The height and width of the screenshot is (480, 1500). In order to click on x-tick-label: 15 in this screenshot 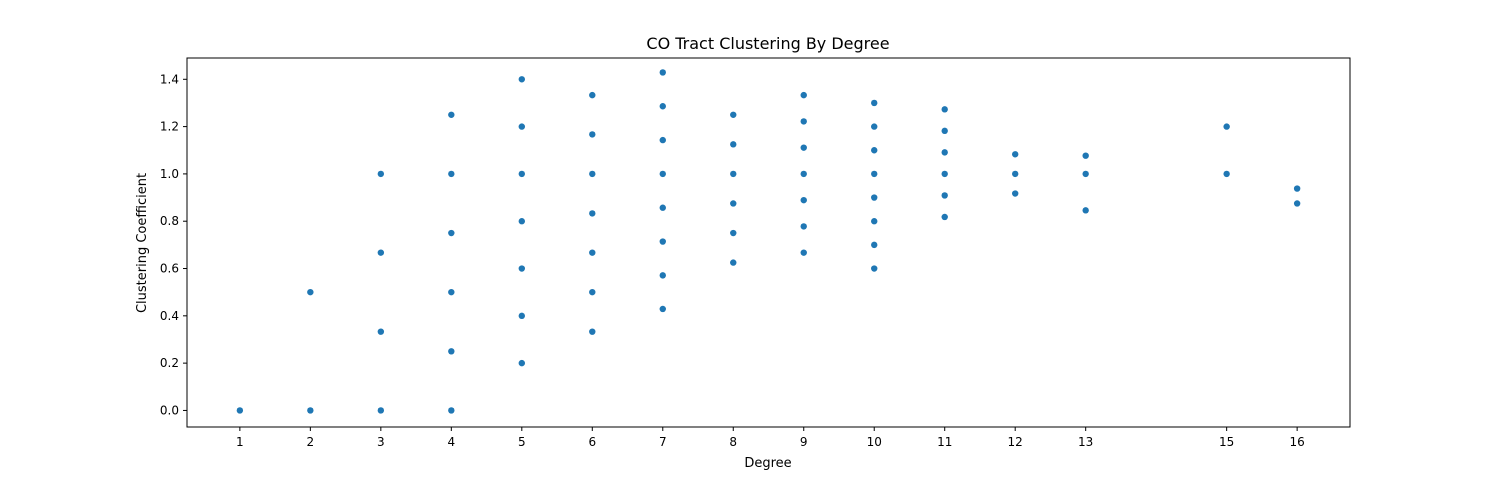, I will do `click(1226, 442)`.